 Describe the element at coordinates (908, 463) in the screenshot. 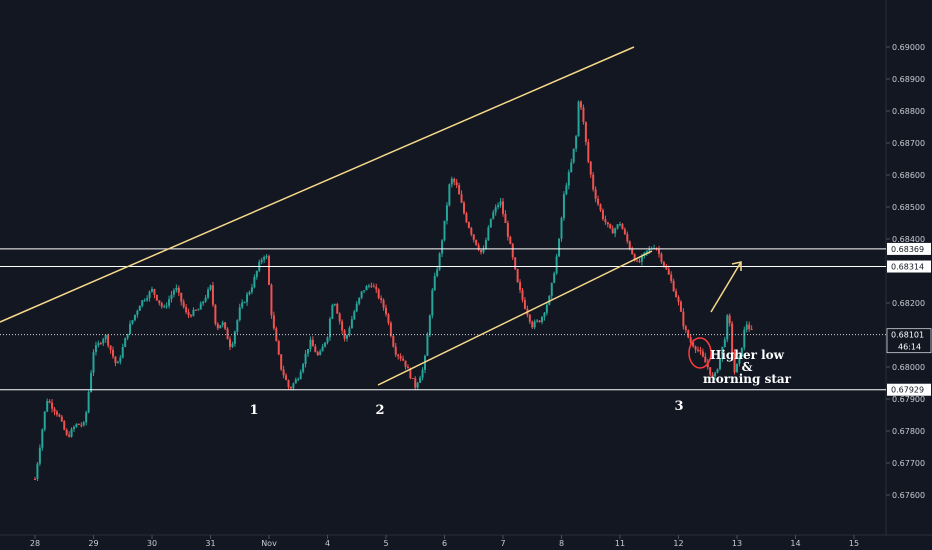

I see `y-tick-label: 0.67700` at that location.